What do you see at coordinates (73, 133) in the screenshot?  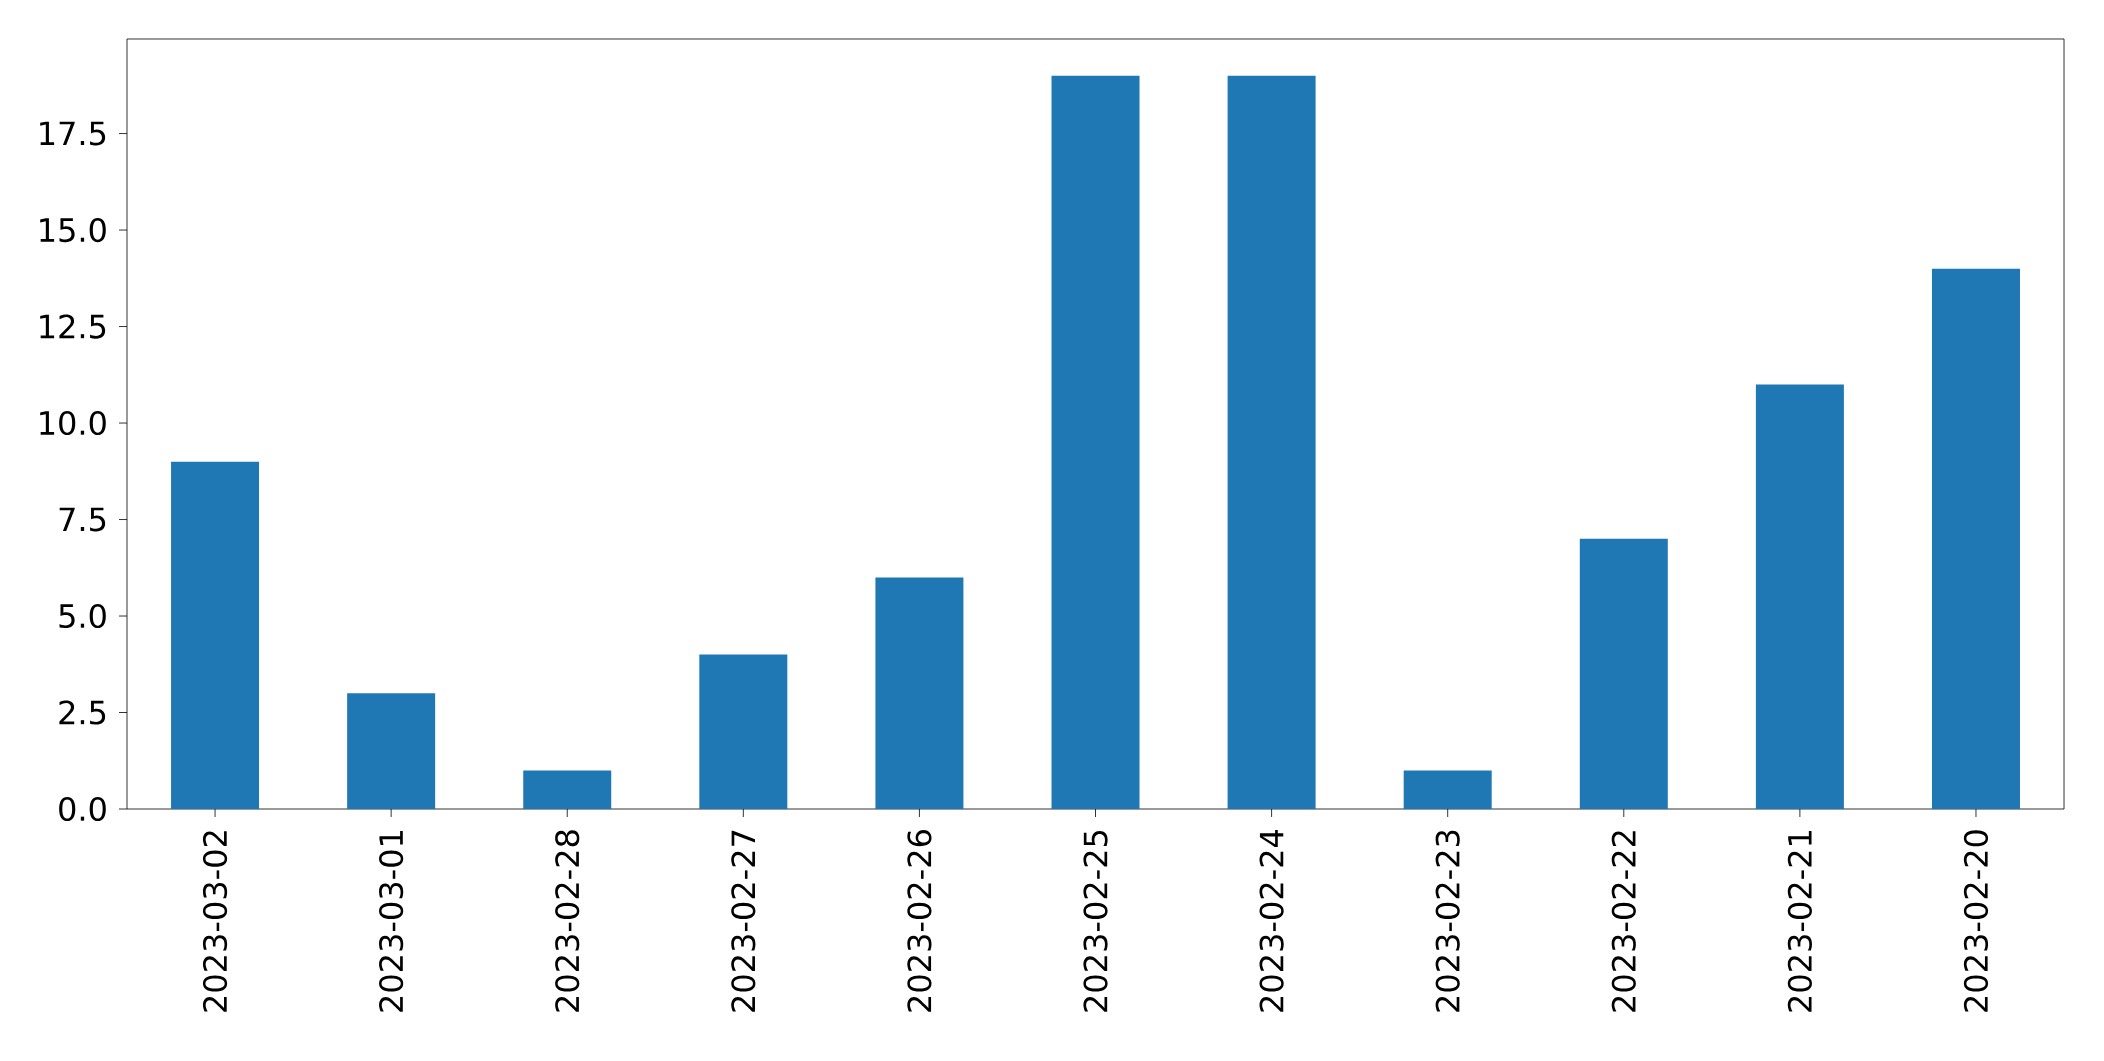 I see `y-tick-label: 17.5` at bounding box center [73, 133].